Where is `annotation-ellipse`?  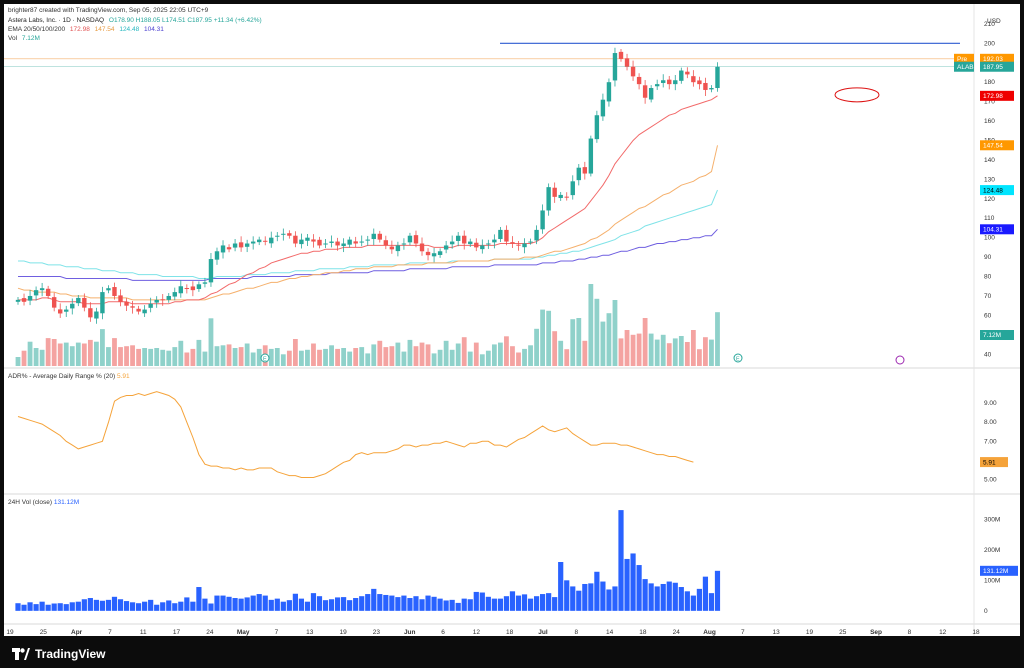 annotation-ellipse is located at coordinates (857, 95).